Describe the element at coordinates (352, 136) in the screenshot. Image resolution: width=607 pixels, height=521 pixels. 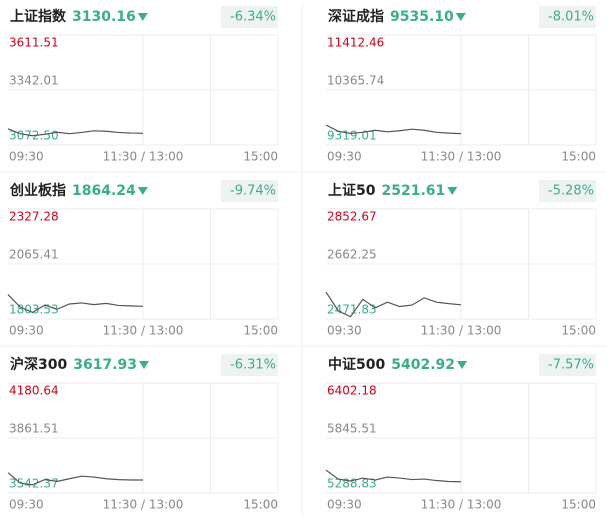
I see `y-tick-label: 9319.01` at that location.